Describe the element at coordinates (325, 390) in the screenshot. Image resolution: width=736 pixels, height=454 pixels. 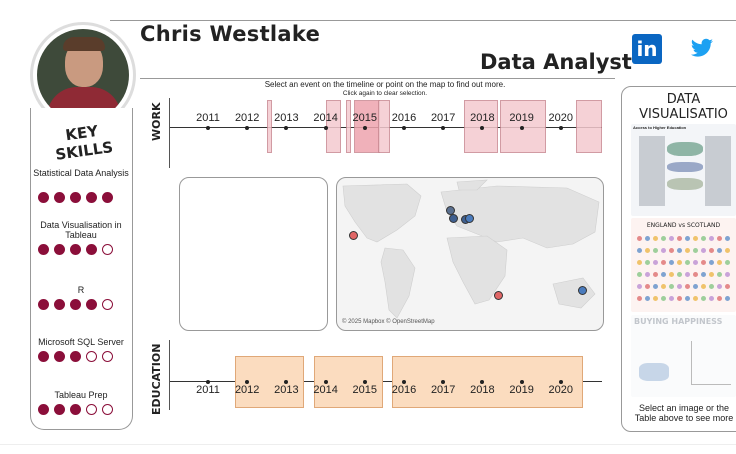
I see `education-year-label: 2014` at that location.